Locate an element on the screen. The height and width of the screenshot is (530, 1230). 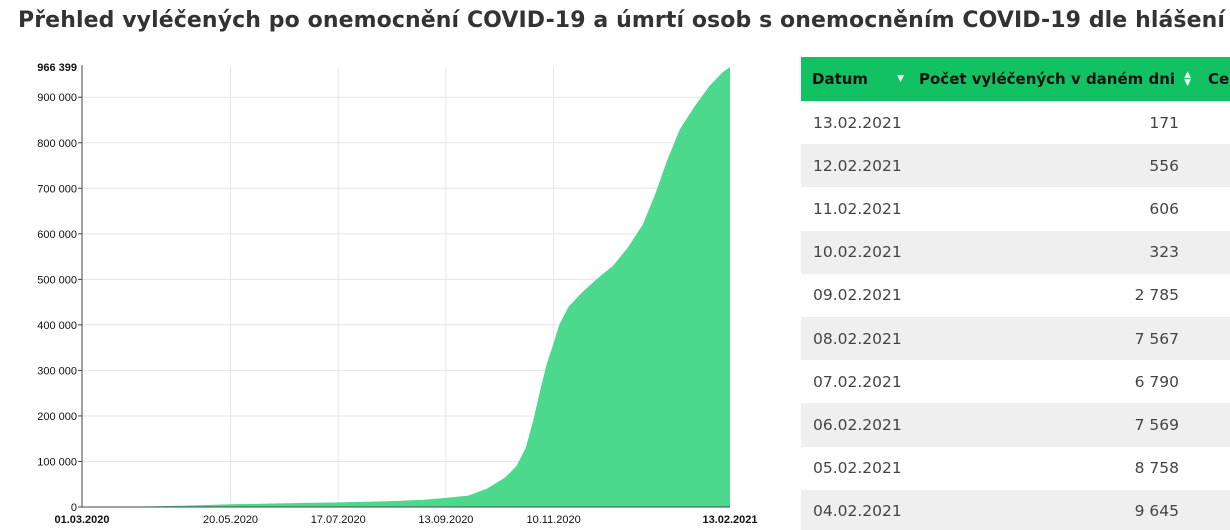
cell-healed: 7 567 is located at coordinates (1052, 338).